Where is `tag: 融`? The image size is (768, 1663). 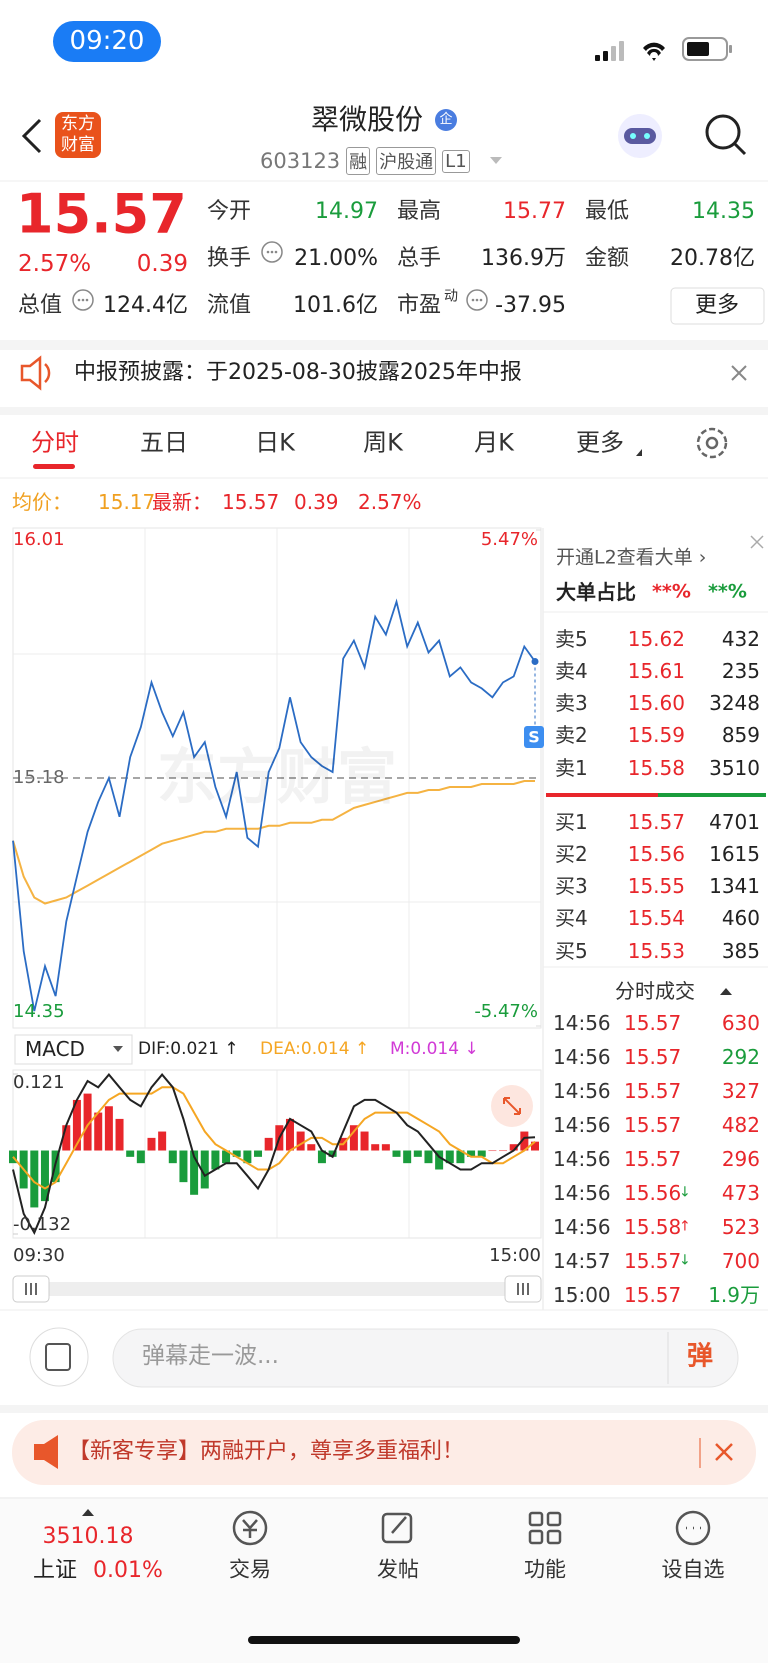
tag: 融 is located at coordinates (358, 161).